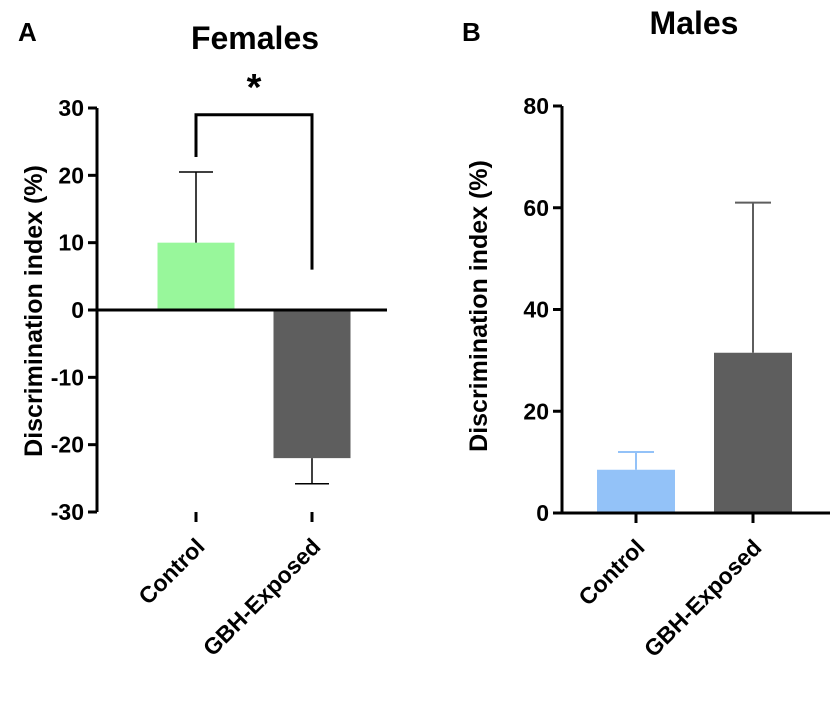 The width and height of the screenshot is (839, 704). Describe the element at coordinates (471, 32) in the screenshot. I see `panel-b-letter: B` at that location.